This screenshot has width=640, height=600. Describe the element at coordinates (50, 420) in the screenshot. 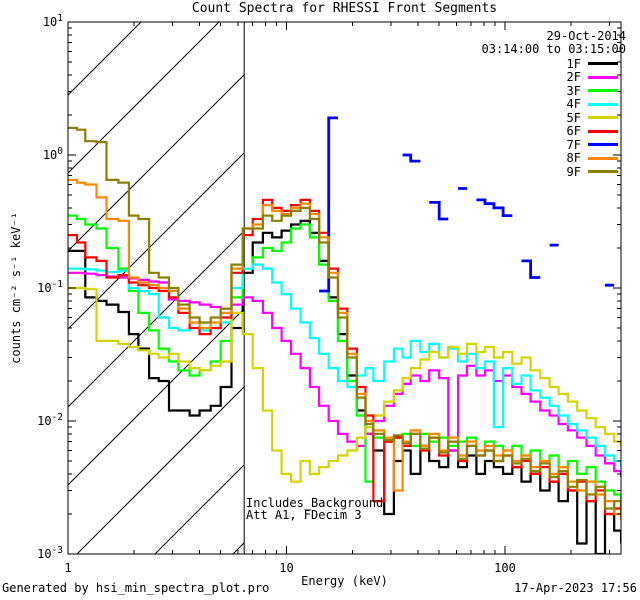

I see `svg-text: 10-2` at that location.